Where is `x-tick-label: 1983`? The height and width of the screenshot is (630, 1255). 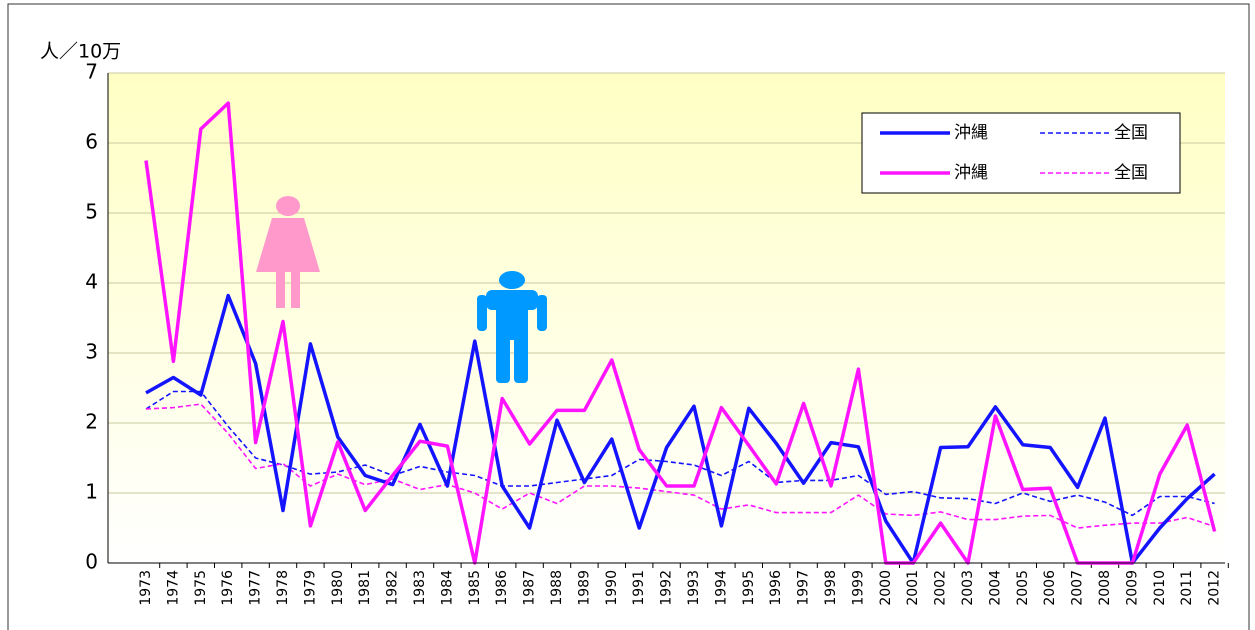
x-tick-label: 1983 is located at coordinates (420, 588).